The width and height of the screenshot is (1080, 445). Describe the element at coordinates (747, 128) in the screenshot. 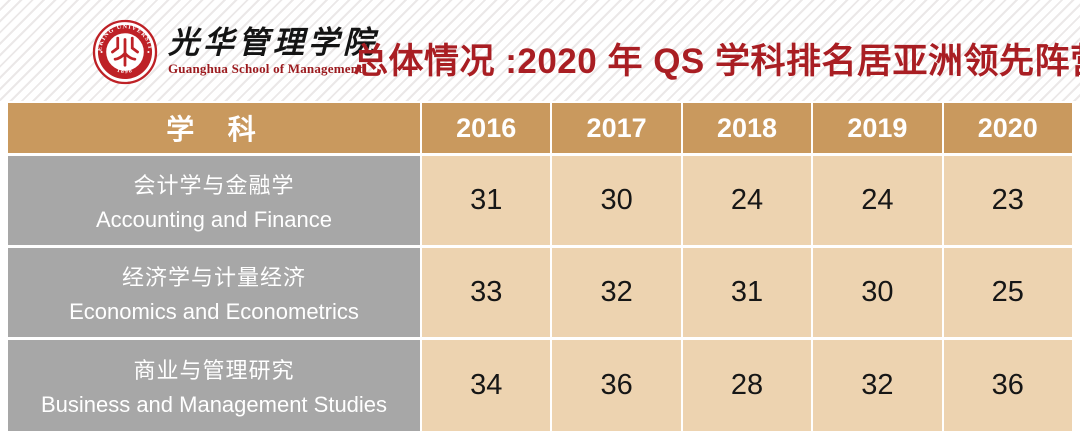

I see `header-cell-year-2018: 2018` at that location.